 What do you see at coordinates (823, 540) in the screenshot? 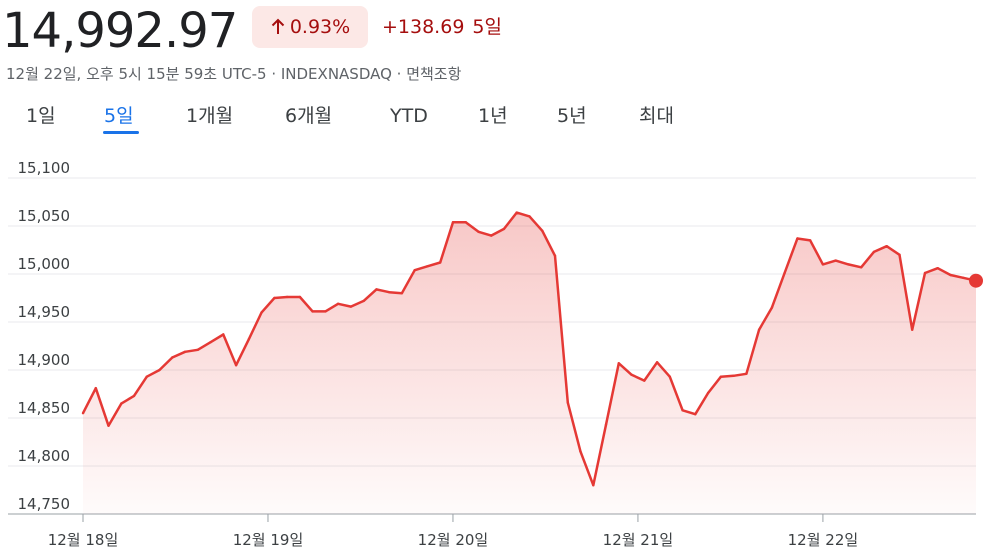
I see `x-tick-label: 12월 22일` at bounding box center [823, 540].